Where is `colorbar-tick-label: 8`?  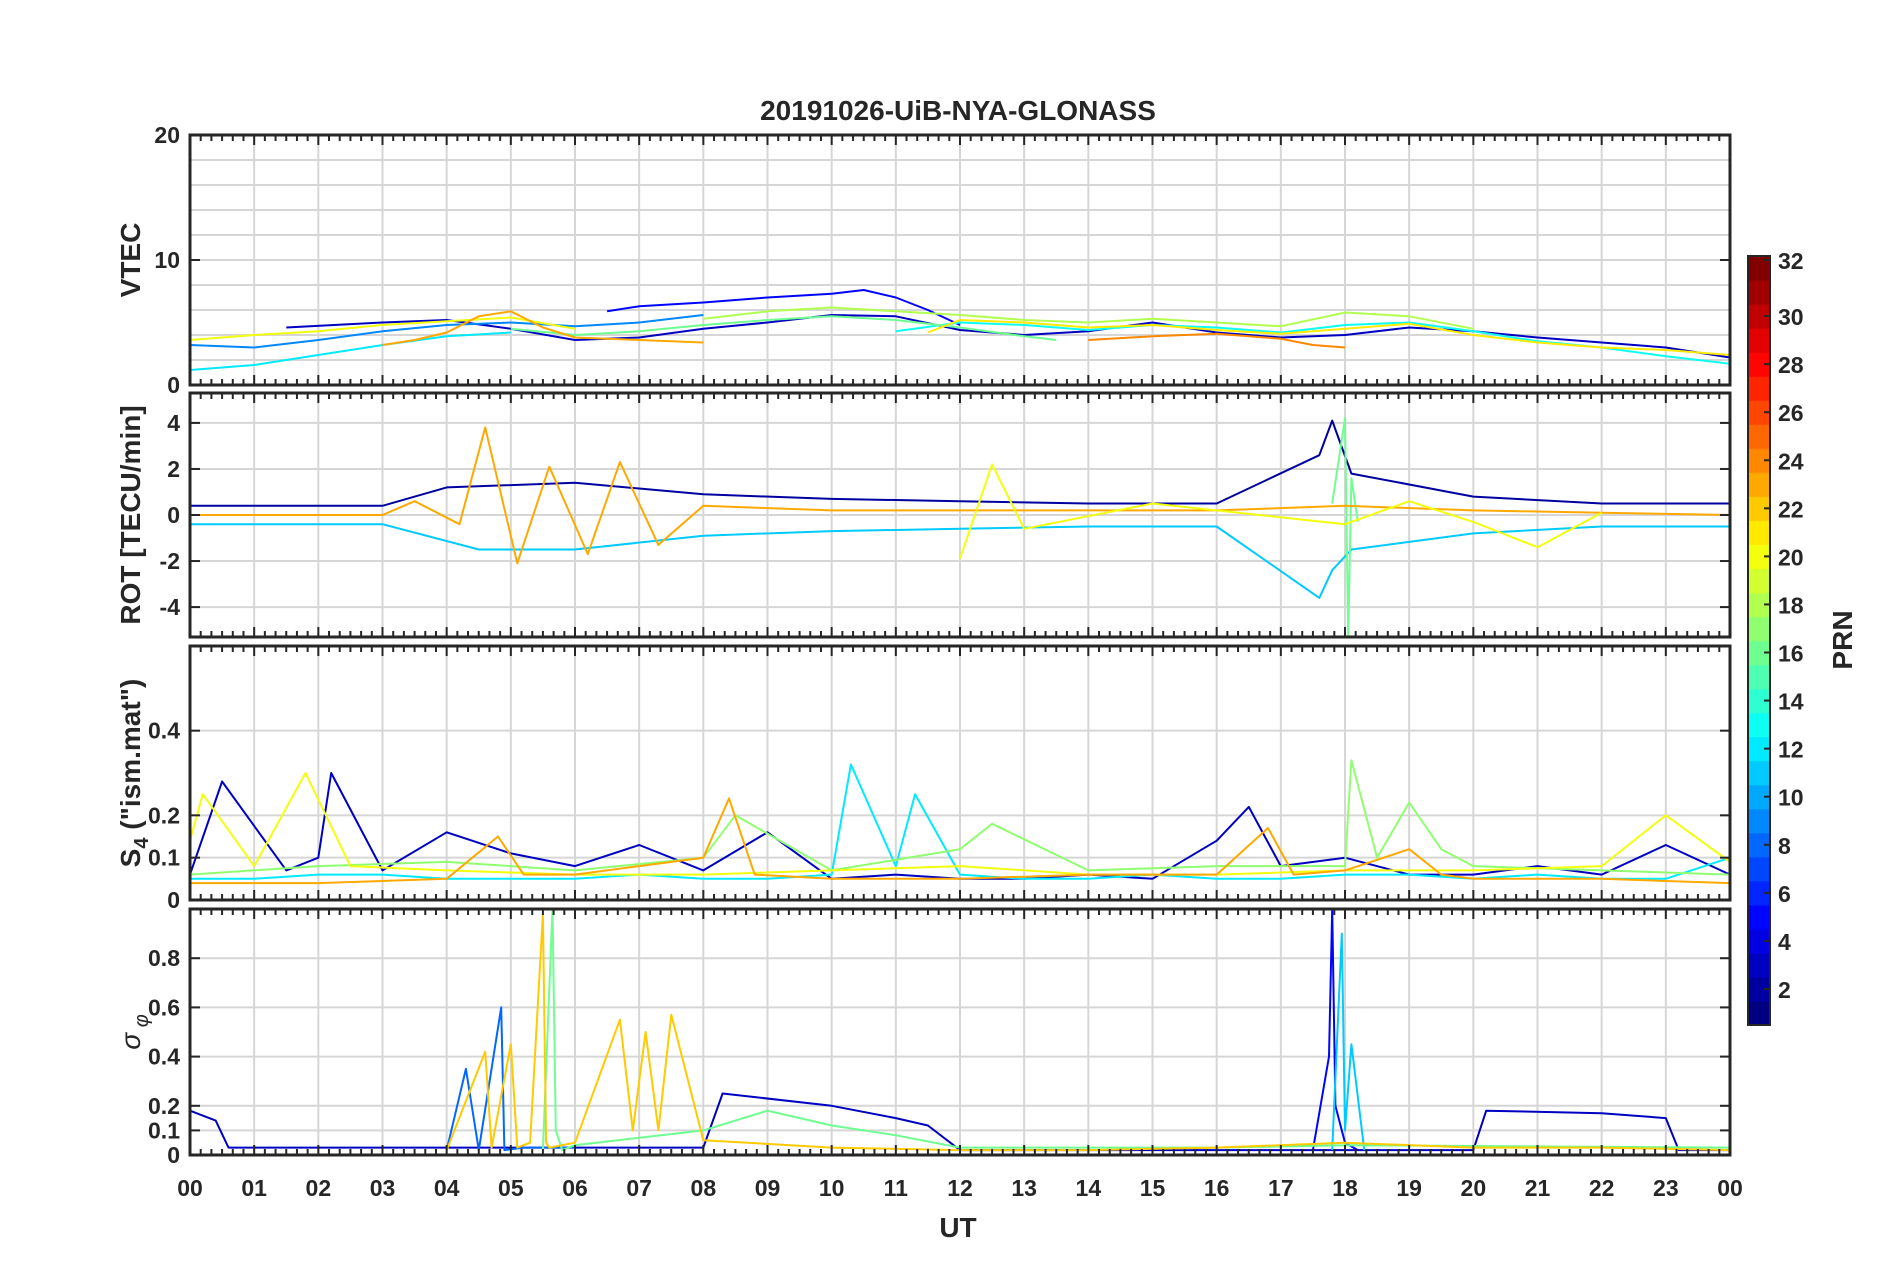 colorbar-tick-label: 8 is located at coordinates (1784, 846).